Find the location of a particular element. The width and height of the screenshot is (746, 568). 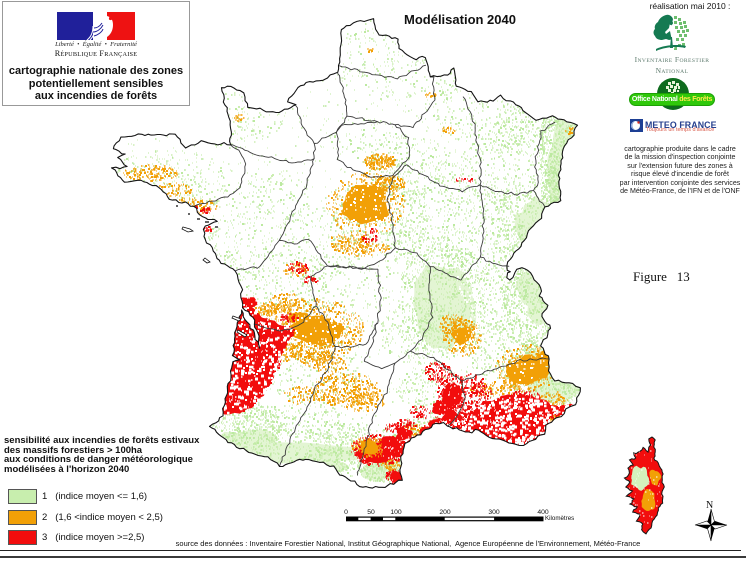

svg-text: 300 is located at coordinates (494, 512).